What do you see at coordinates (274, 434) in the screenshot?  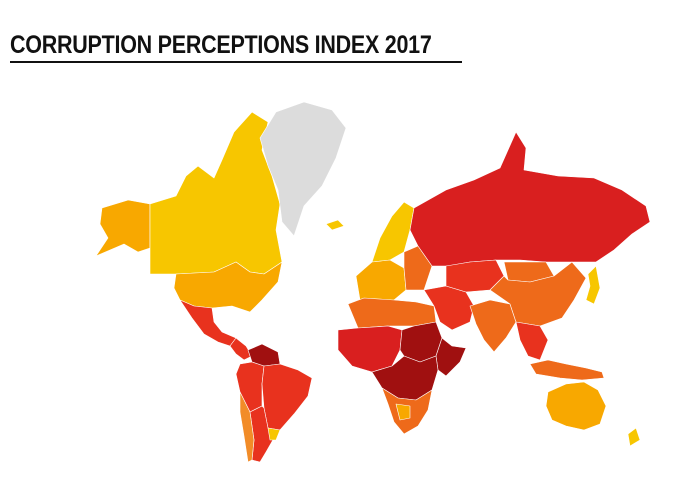 I see `region-uruguay` at bounding box center [274, 434].